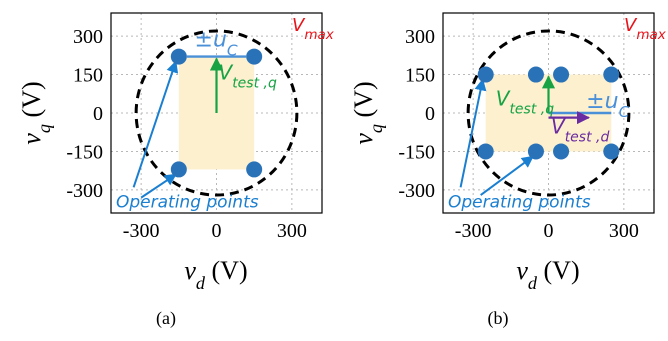  What do you see at coordinates (587, 138) in the screenshot?
I see `vtest-d-label-part: test ,d` at bounding box center [587, 138].